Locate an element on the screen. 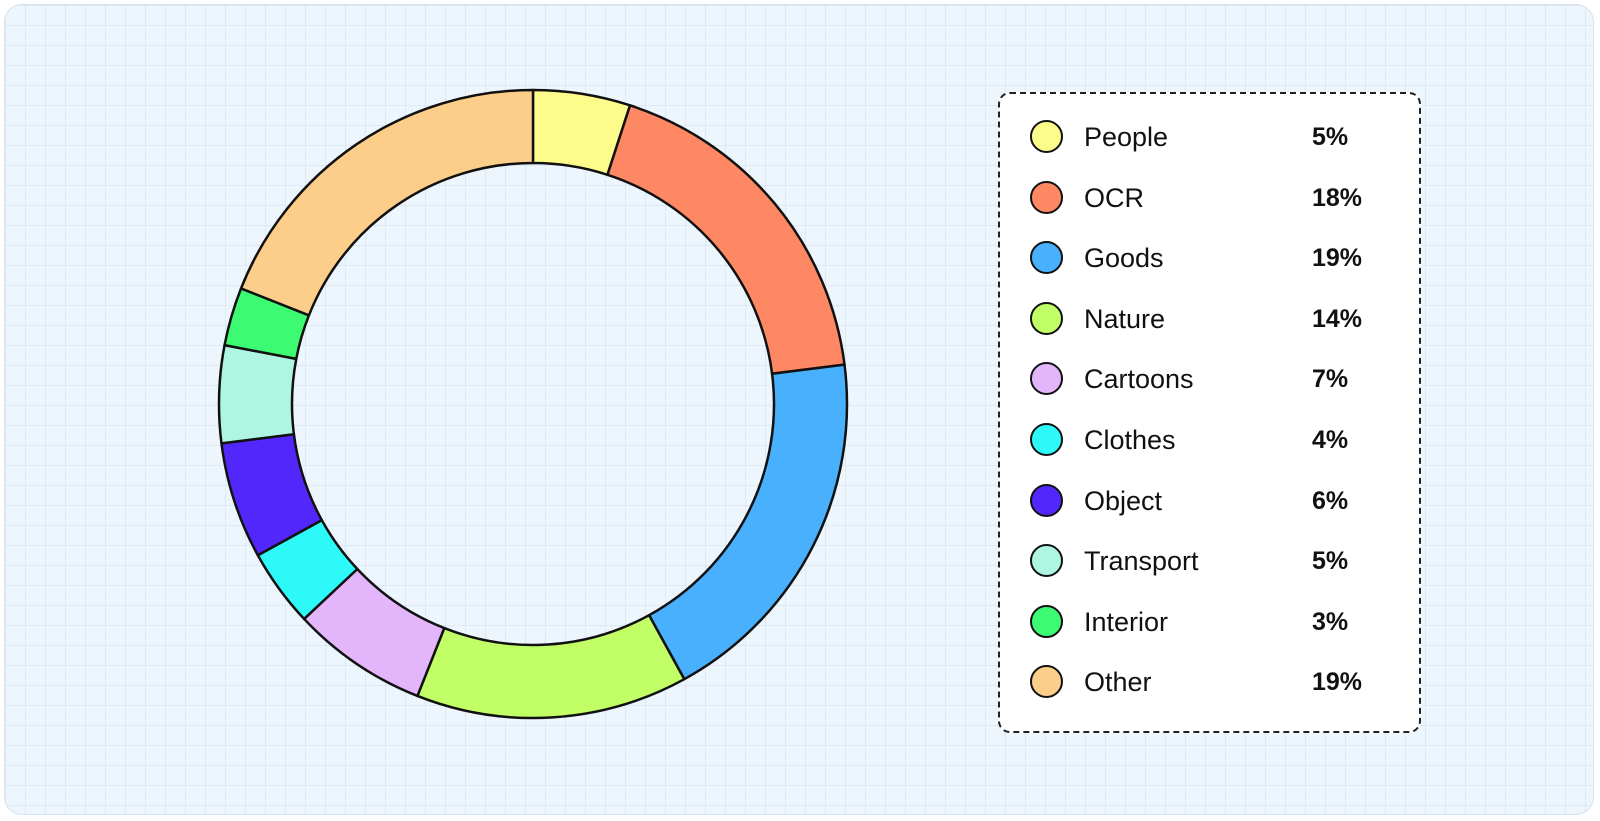 This screenshot has width=1600, height=821. legend-swatch-other is located at coordinates (1046, 682).